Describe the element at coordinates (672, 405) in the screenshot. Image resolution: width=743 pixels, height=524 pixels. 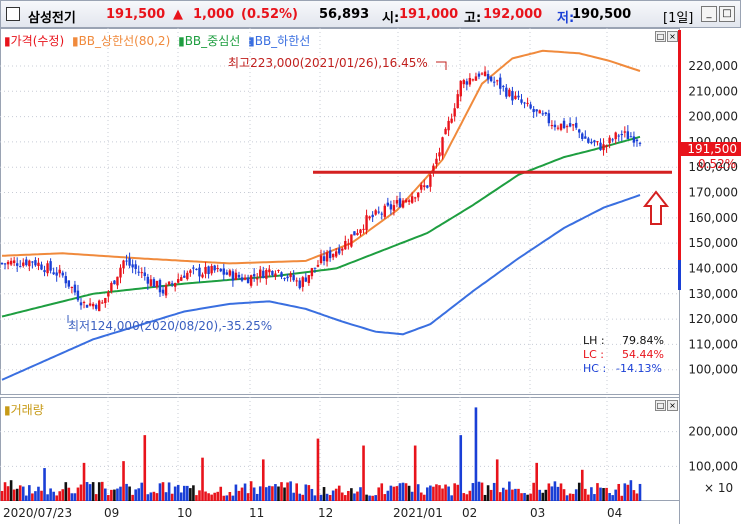
I see `volume-pane-close-button: ×` at that location.